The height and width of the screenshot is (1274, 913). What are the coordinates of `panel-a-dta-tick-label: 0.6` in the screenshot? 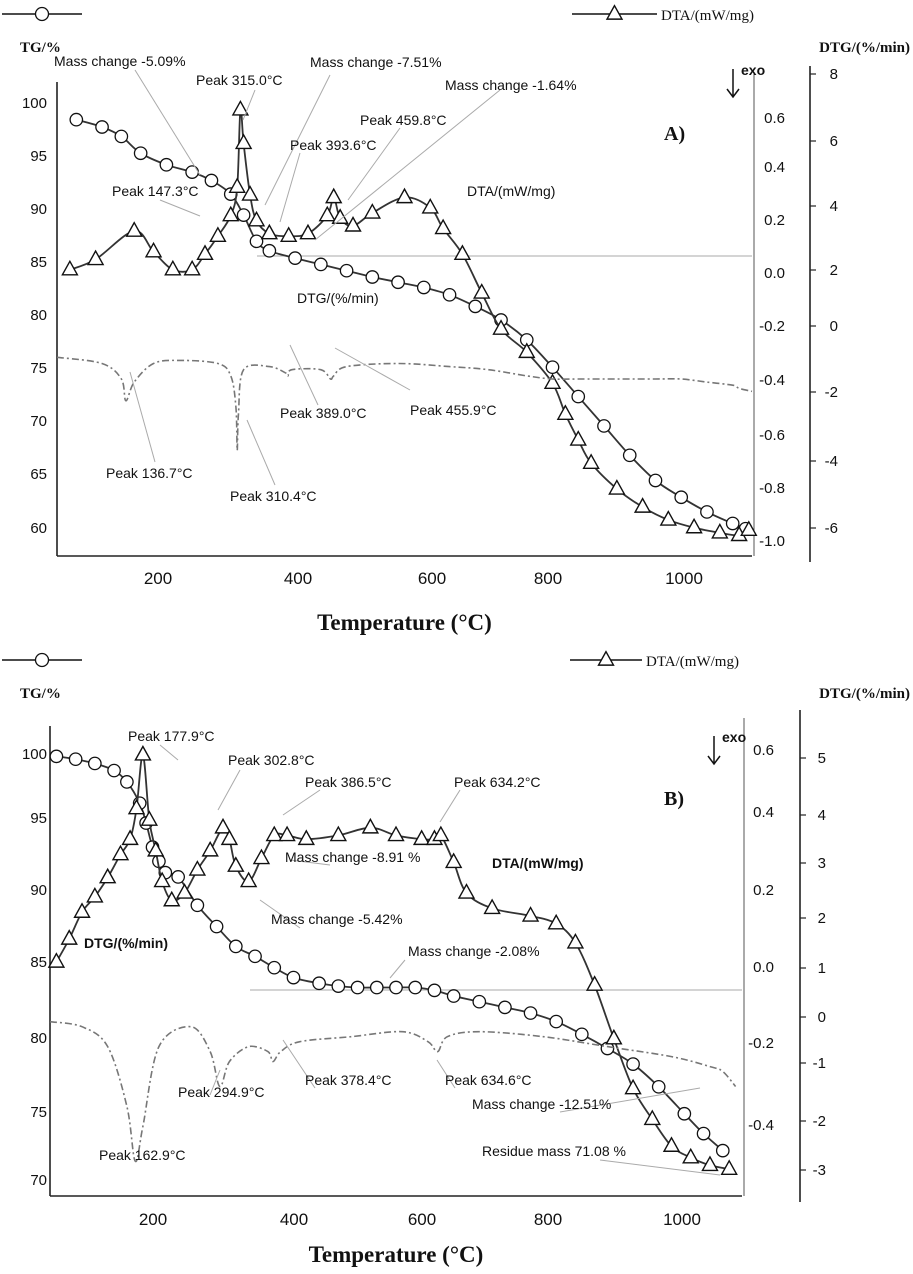 It's located at (774, 118).